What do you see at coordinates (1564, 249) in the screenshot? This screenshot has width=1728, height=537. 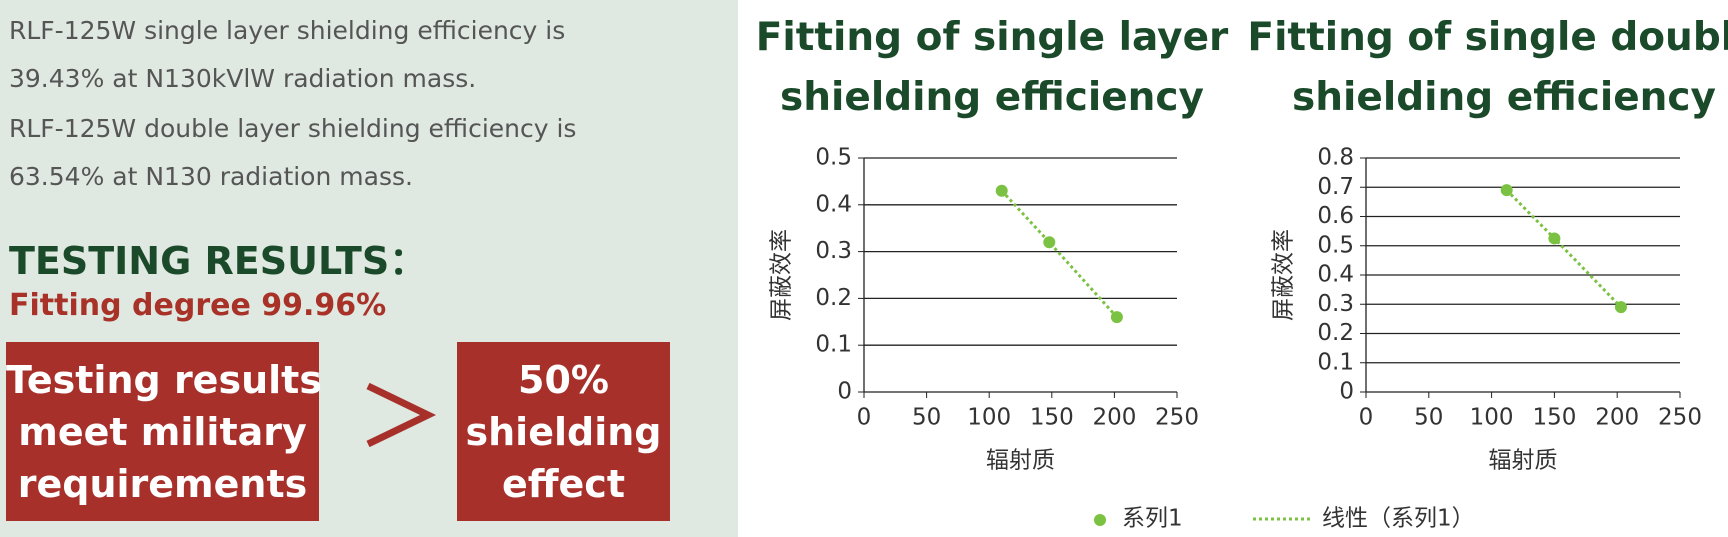 I see `trend-line` at bounding box center [1564, 249].